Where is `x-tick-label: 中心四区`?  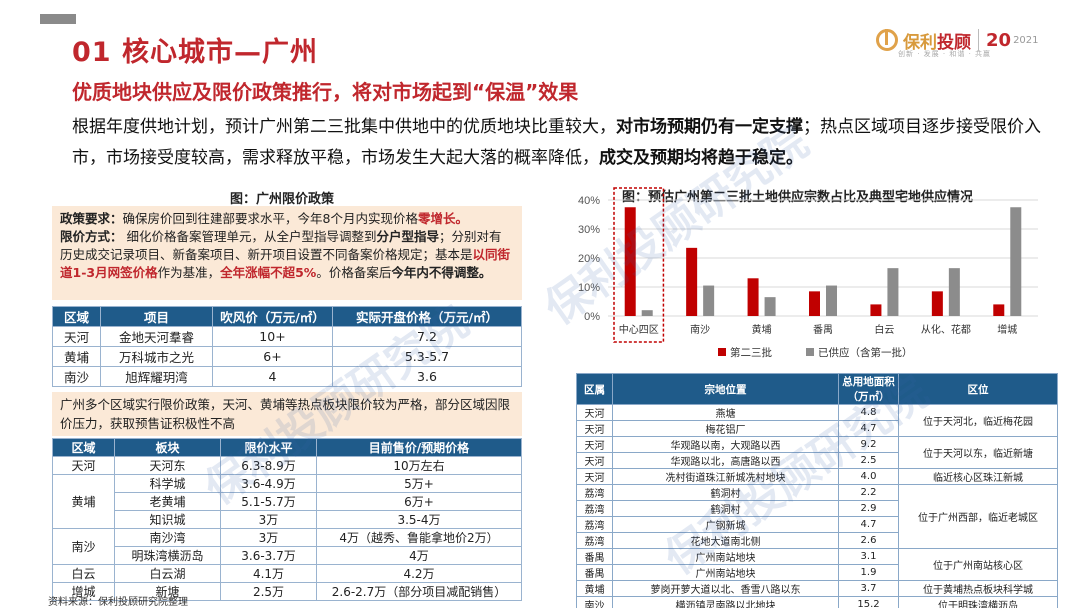 x-tick-label: 中心四区 is located at coordinates (639, 329).